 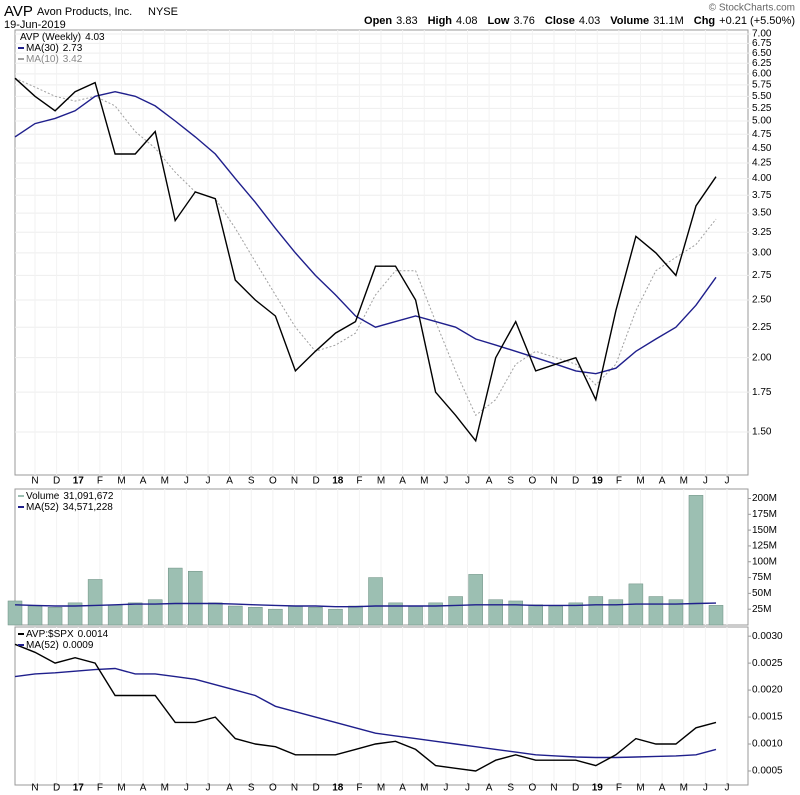 I want to click on legend-entry: MA(10) 3.42, so click(x=54, y=59).